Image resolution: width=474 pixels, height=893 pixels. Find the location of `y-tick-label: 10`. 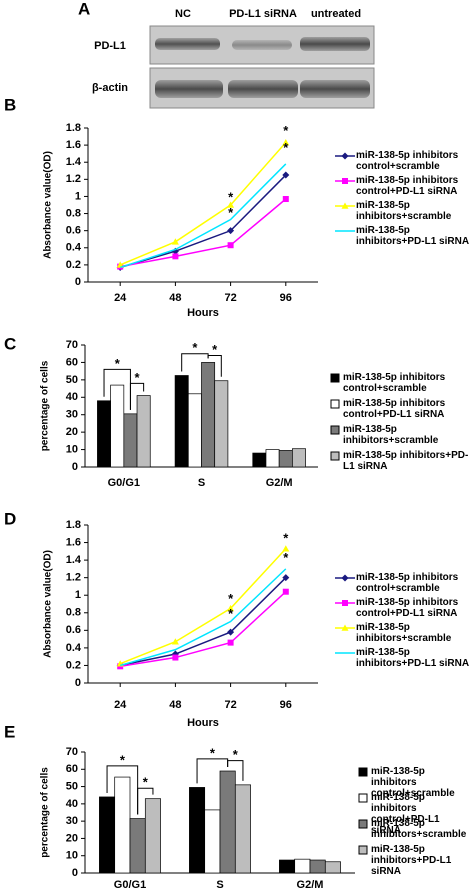

y-tick-label: 10 is located at coordinates (72, 856).